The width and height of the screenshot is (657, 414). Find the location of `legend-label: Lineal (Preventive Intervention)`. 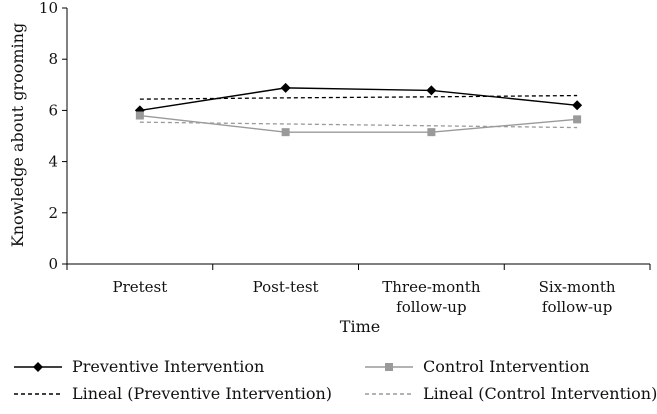

legend-label: Lineal (Preventive Intervention) is located at coordinates (202, 393).